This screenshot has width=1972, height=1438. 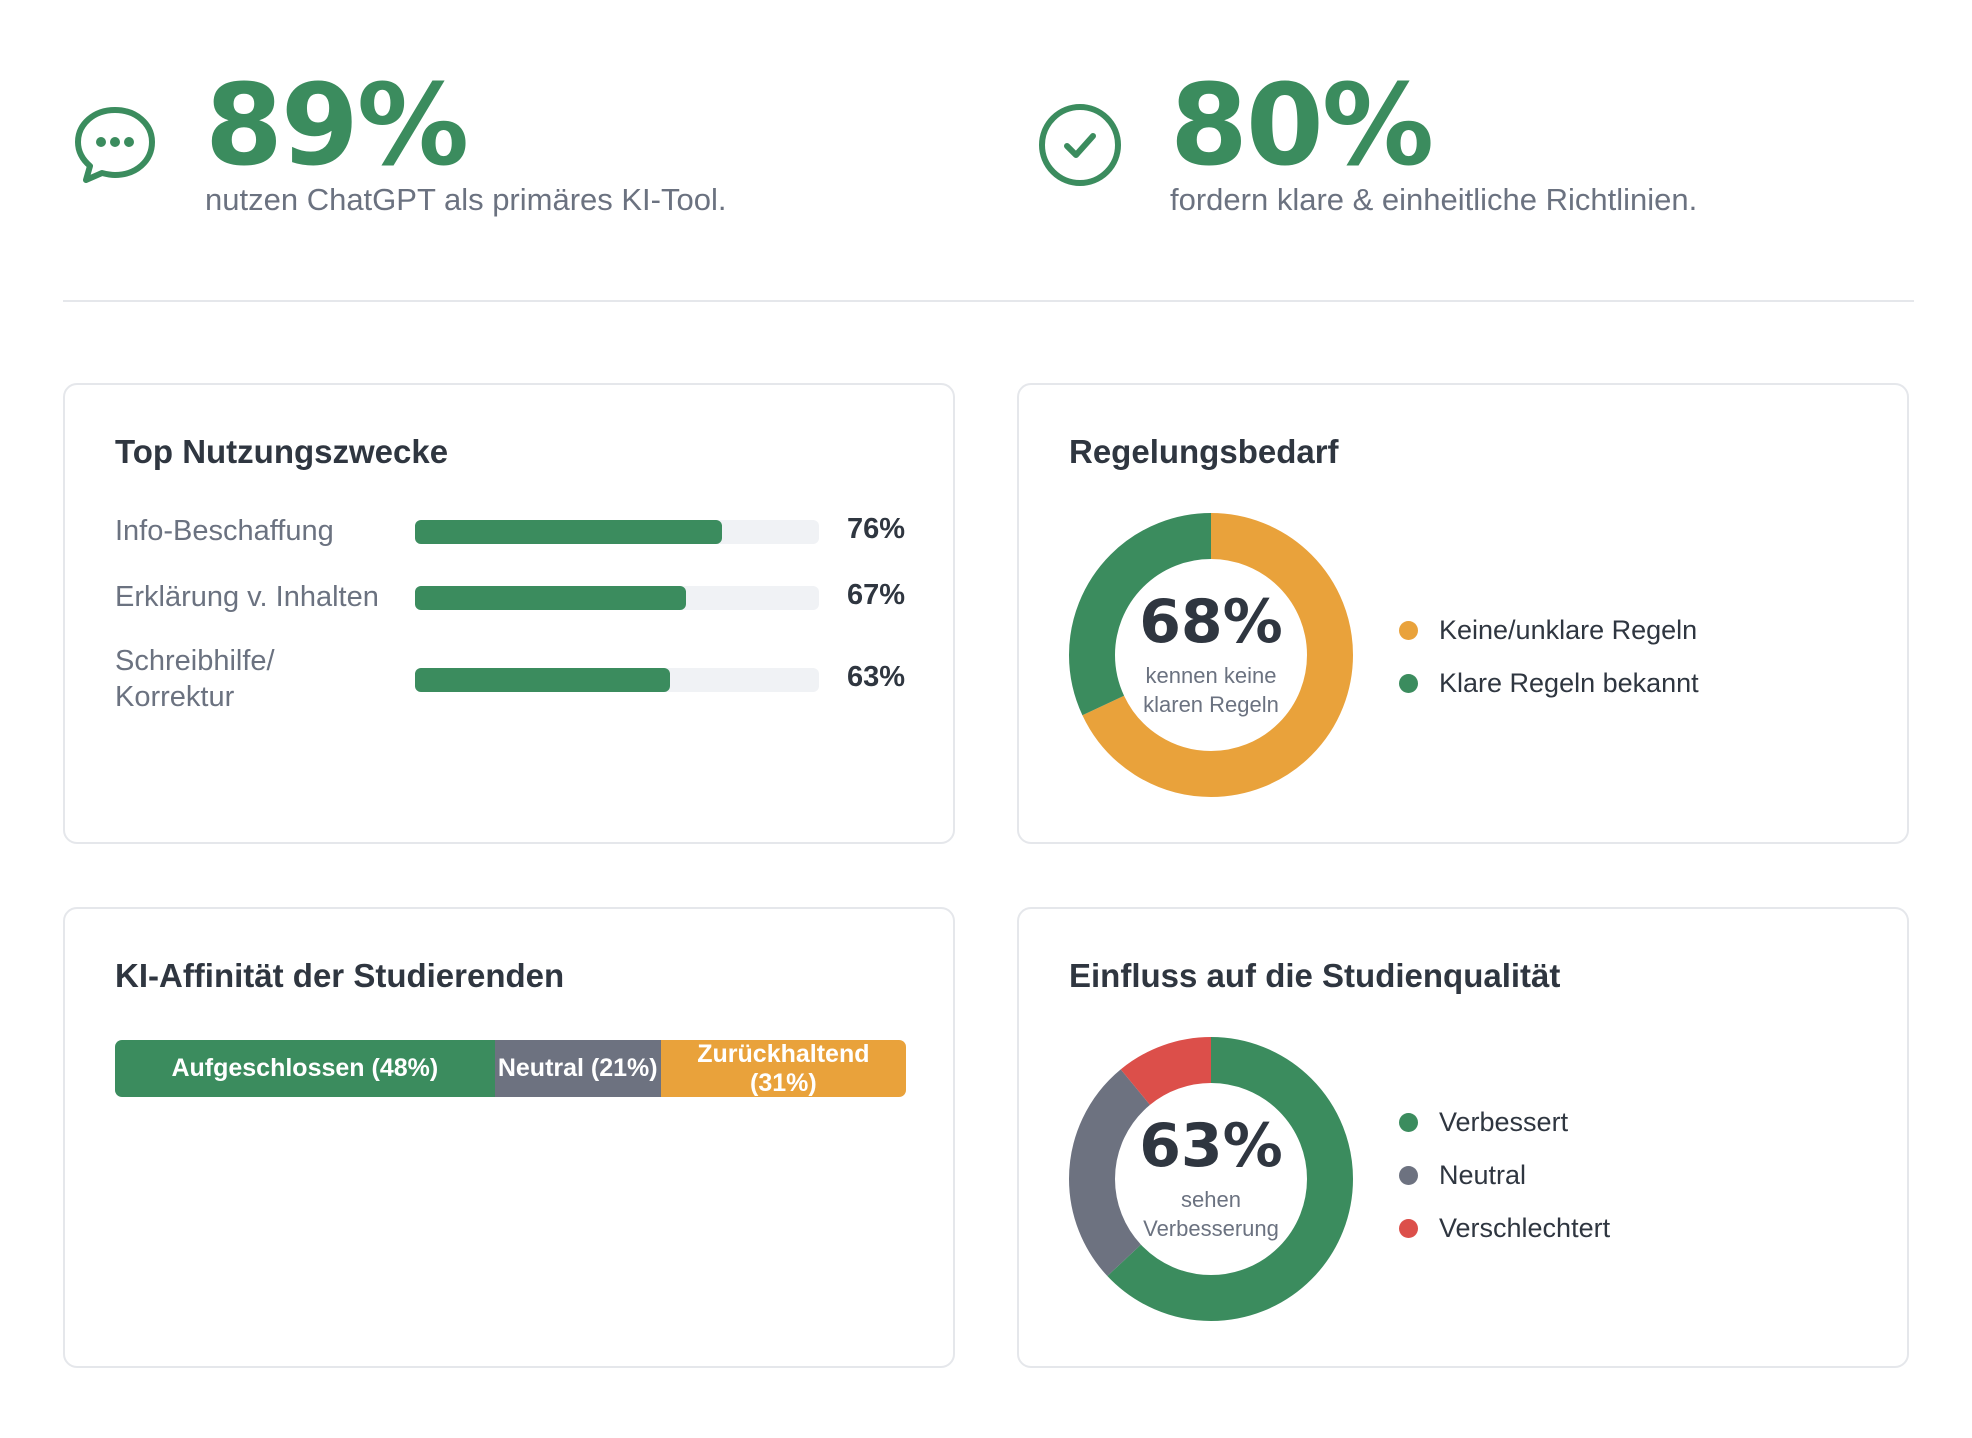 I want to click on legend-item: Neutral, so click(x=1504, y=1186).